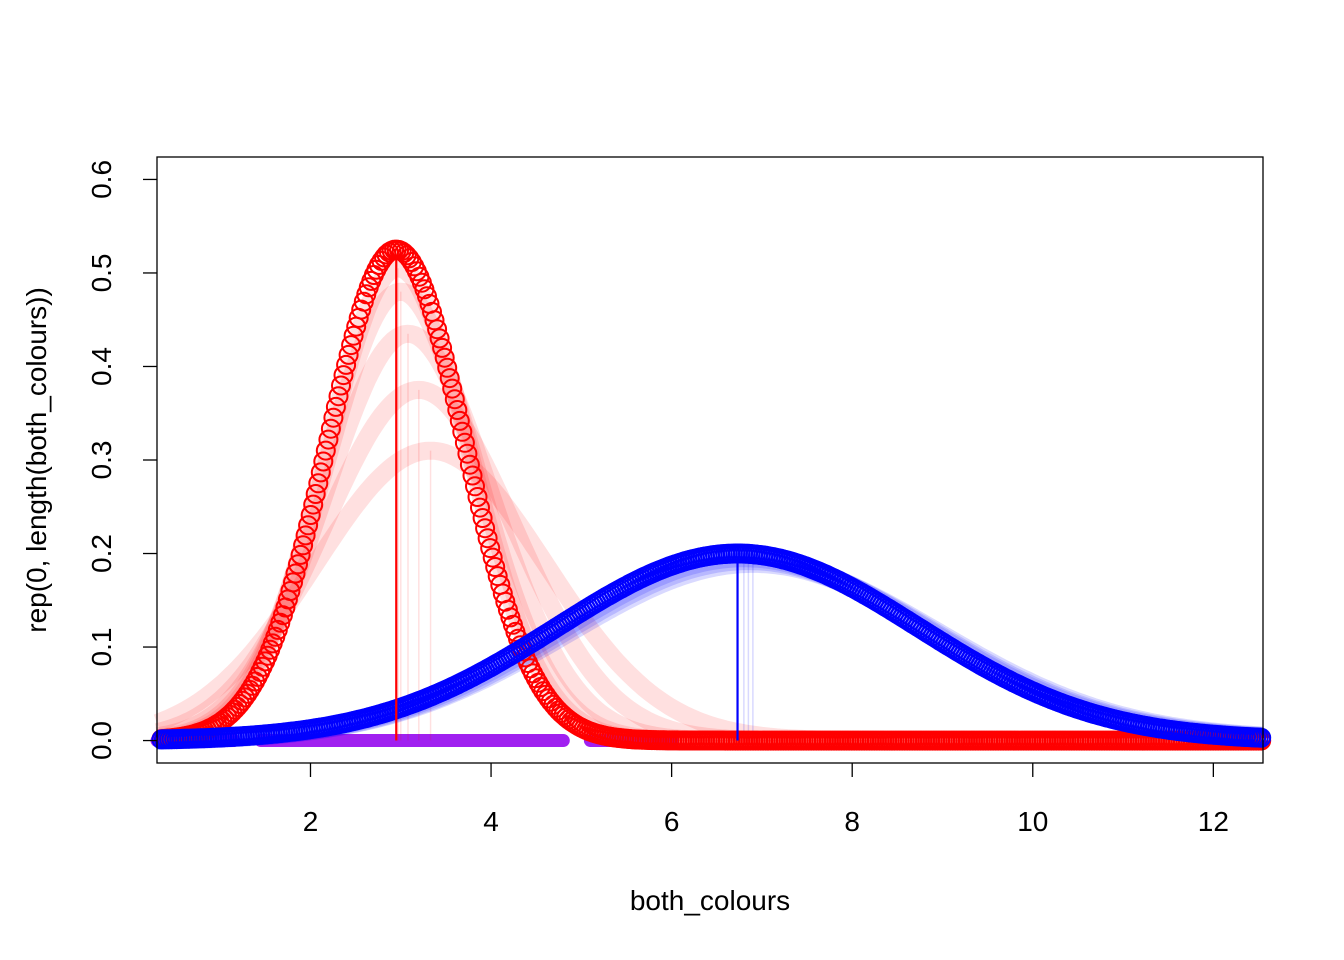 This screenshot has height=960, width=1344. What do you see at coordinates (101, 740) in the screenshot?
I see `y-tick-label-0: 0.0` at bounding box center [101, 740].